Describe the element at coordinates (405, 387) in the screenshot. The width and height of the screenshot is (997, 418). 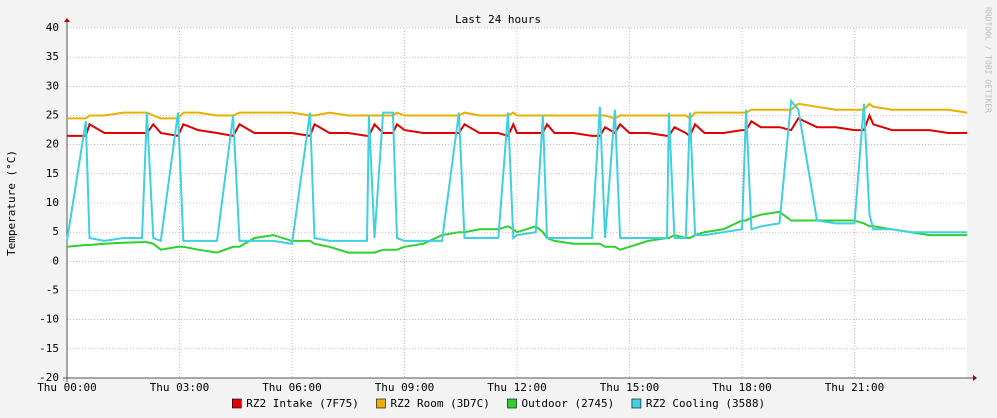
I see `x-tick-label: Thu 09:00` at that location.